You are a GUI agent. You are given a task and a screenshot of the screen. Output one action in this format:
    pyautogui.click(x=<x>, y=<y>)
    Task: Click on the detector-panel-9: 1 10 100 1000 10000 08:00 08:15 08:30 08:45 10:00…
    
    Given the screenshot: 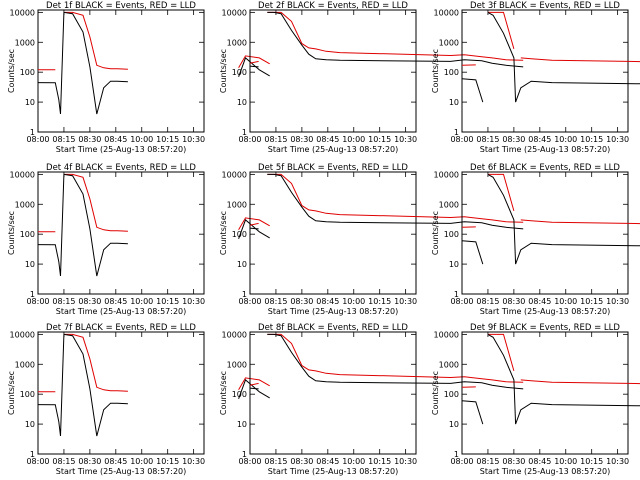 What is the action you would take?
    pyautogui.click(x=535, y=399)
    